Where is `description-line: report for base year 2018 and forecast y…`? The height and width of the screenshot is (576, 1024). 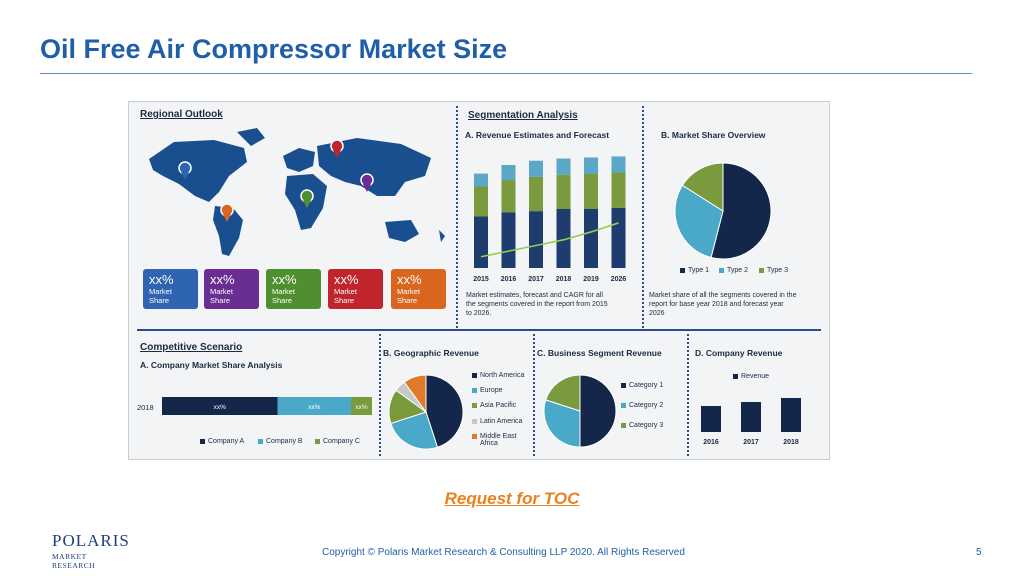 description-line: report for base year 2018 and forecast y… is located at coordinates (716, 304).